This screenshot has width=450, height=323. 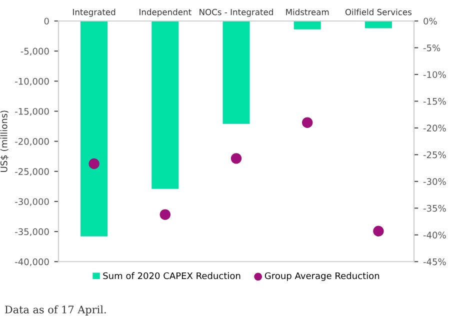 I want to click on y-tick-label: -20,000, so click(x=32, y=142).